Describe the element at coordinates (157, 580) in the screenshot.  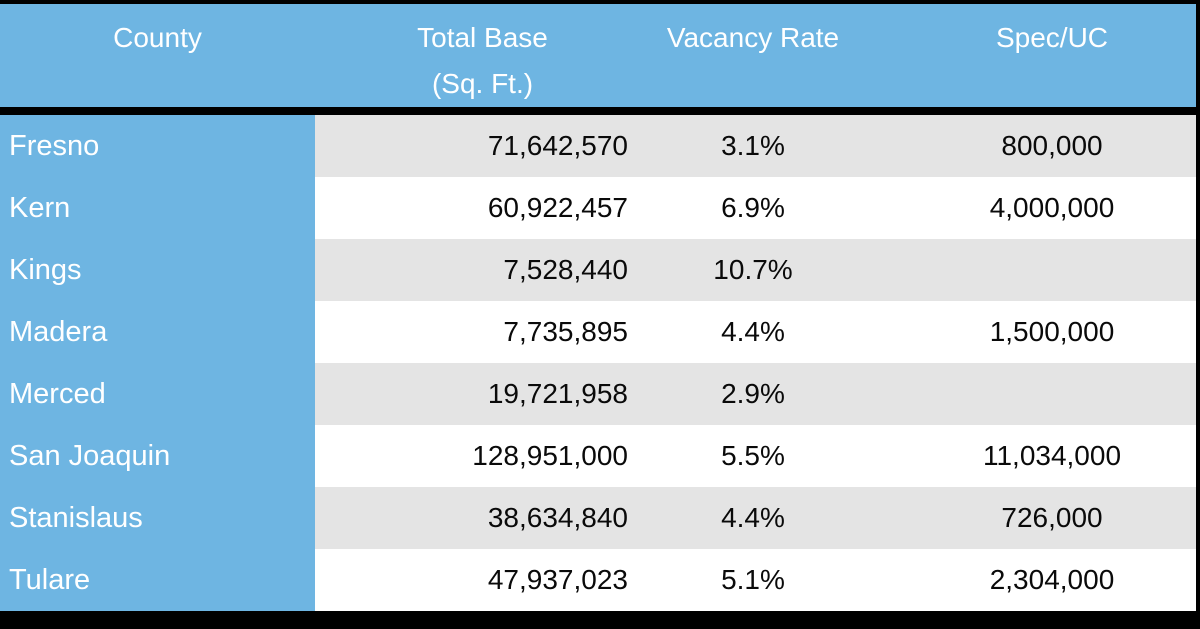
I see `cell-county: Tulare` at that location.